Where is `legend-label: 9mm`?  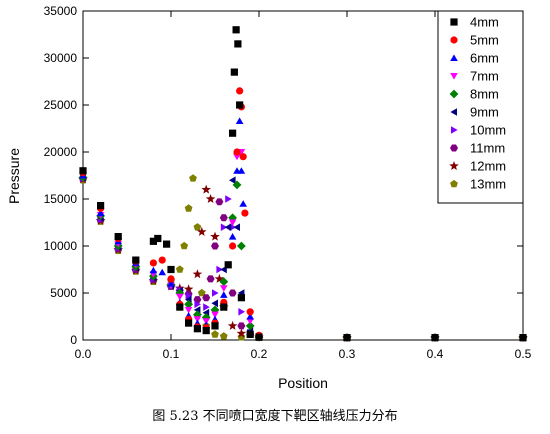
legend-label: 9mm is located at coordinates (484, 112).